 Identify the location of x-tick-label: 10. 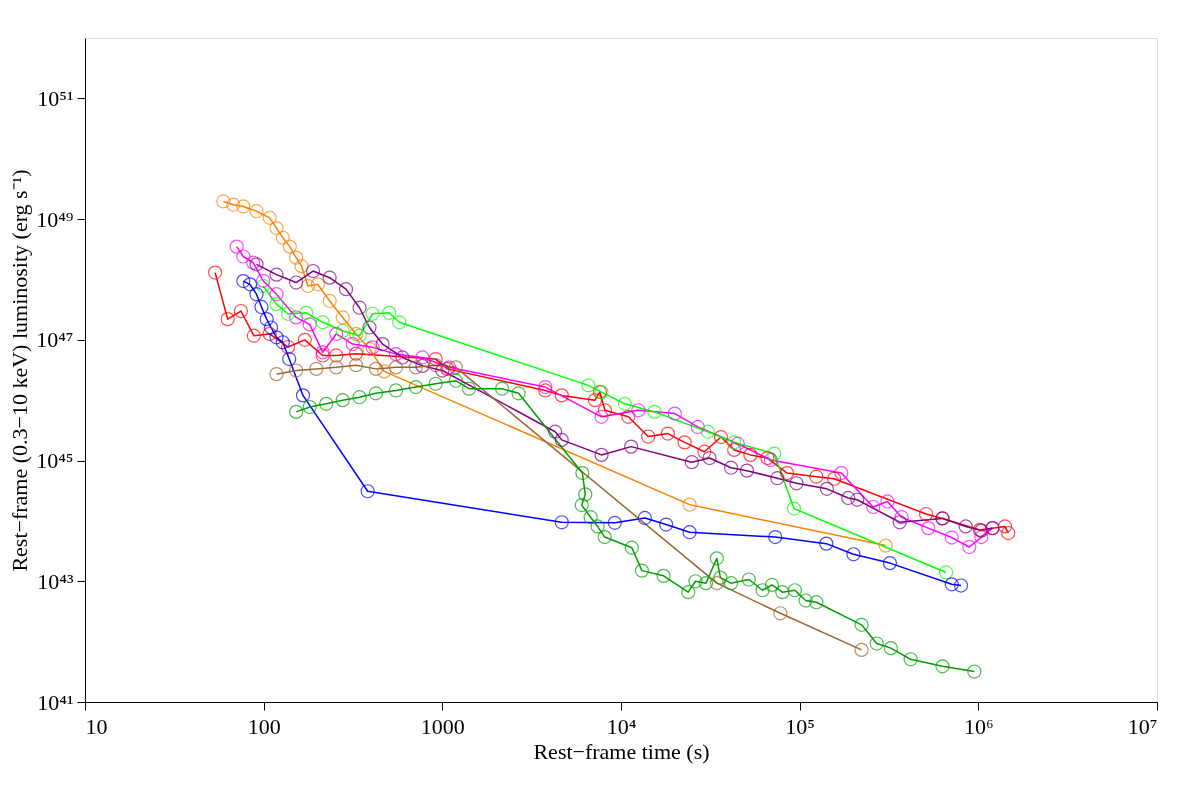
(96, 726).